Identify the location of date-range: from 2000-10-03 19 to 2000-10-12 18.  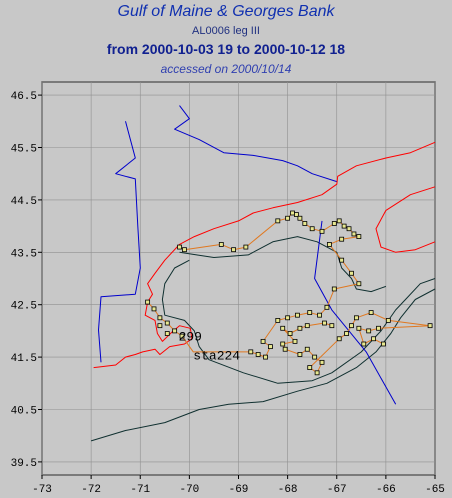
(226, 49).